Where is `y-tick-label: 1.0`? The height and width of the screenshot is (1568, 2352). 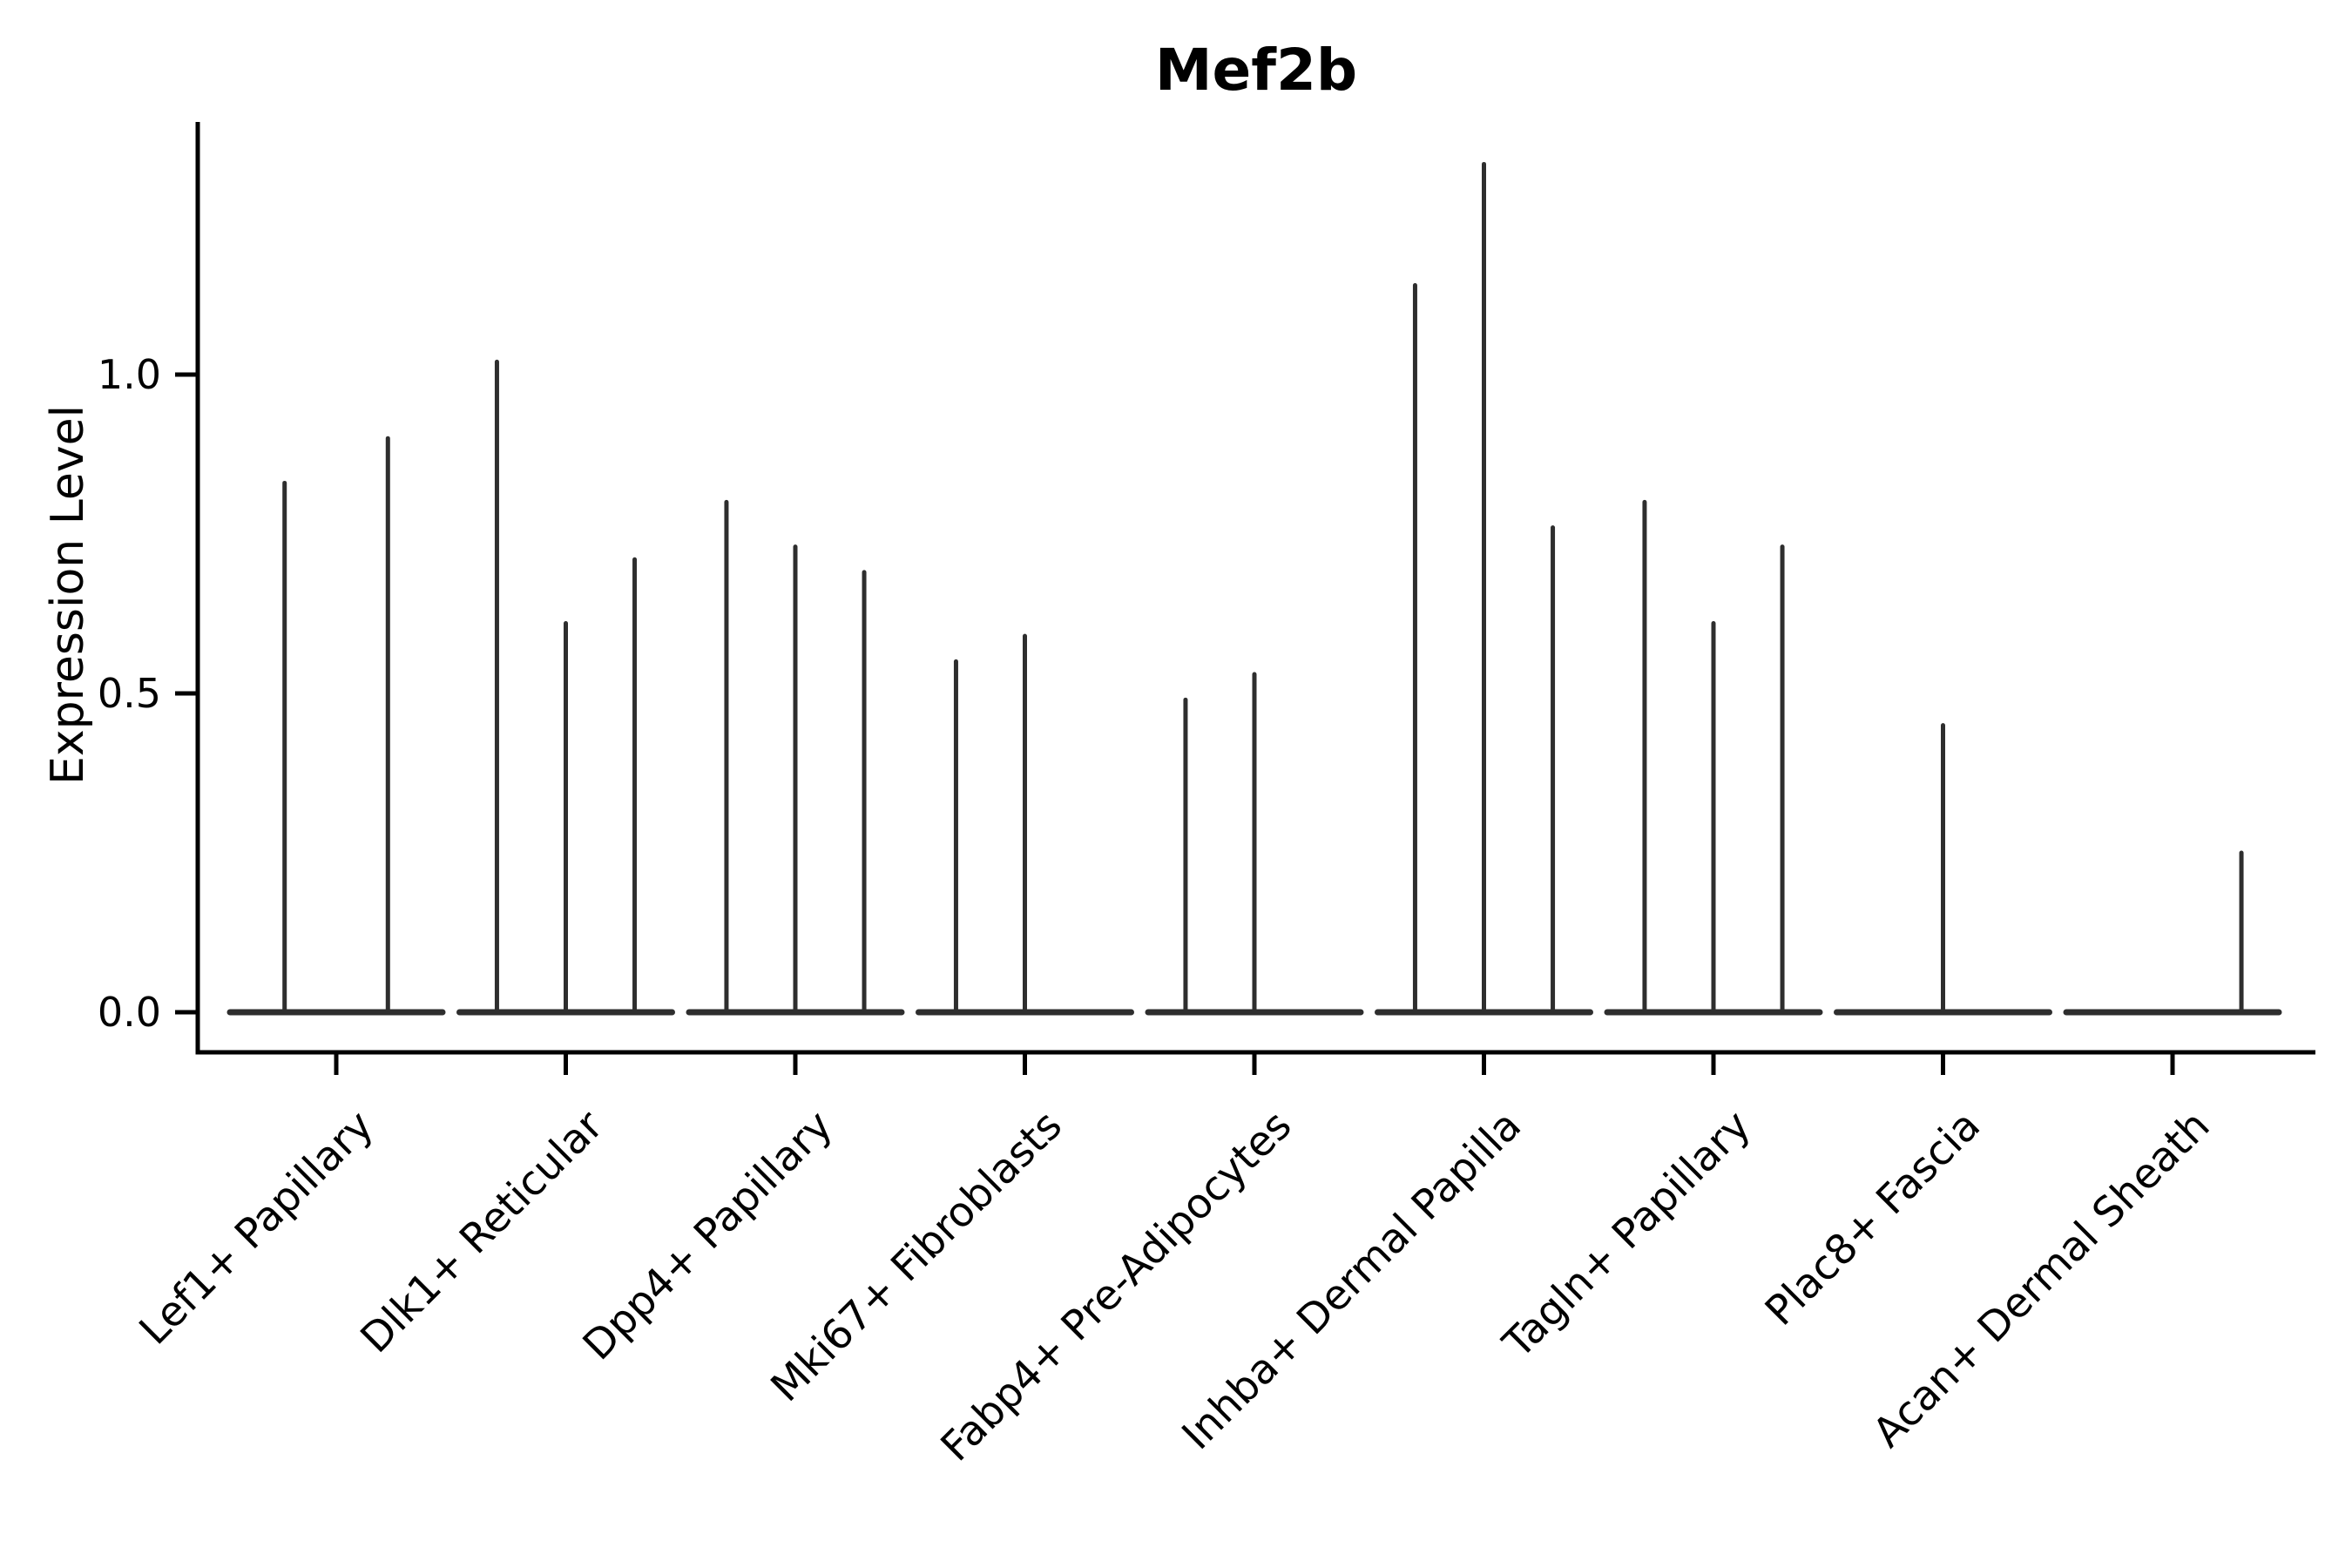 y-tick-label: 1.0 is located at coordinates (129, 374).